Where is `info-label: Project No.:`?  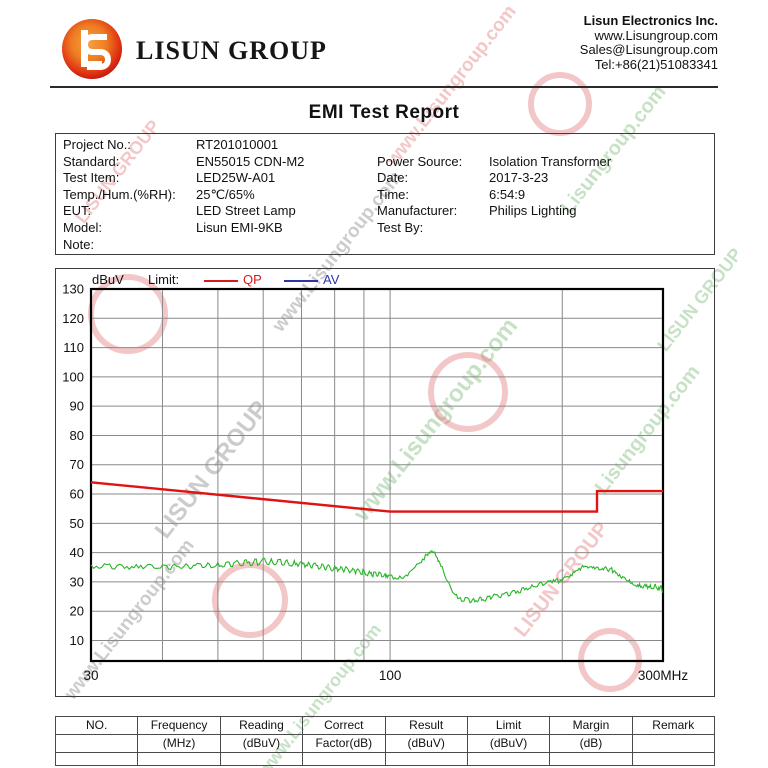
info-label: Project No.: is located at coordinates (97, 144).